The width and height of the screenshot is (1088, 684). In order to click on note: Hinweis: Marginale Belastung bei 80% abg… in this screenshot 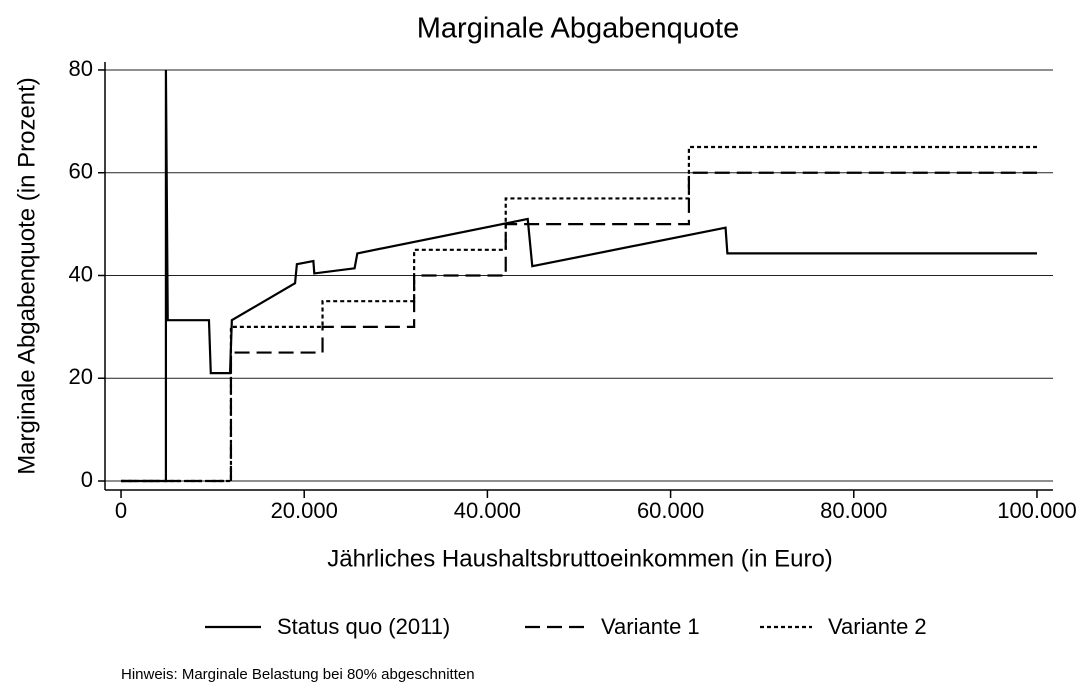, I will do `click(298, 674)`.